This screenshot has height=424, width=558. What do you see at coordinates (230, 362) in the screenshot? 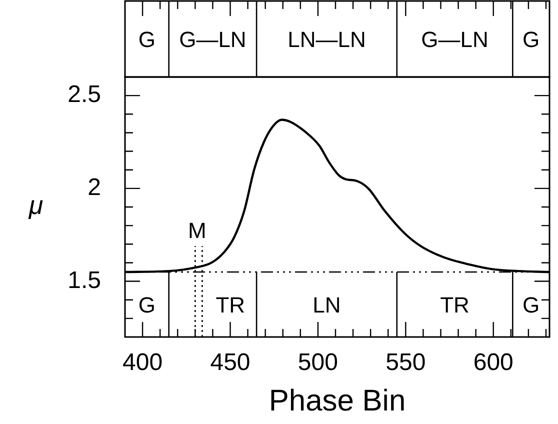
I see `x-tick-label: 450` at bounding box center [230, 362].